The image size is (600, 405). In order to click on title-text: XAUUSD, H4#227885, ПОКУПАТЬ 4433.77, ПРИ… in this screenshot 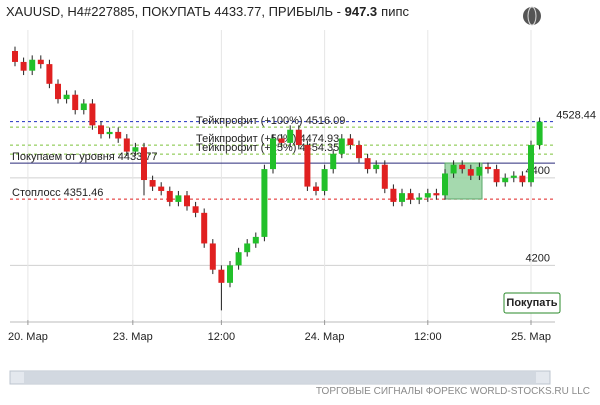, I will do `click(175, 11)`.